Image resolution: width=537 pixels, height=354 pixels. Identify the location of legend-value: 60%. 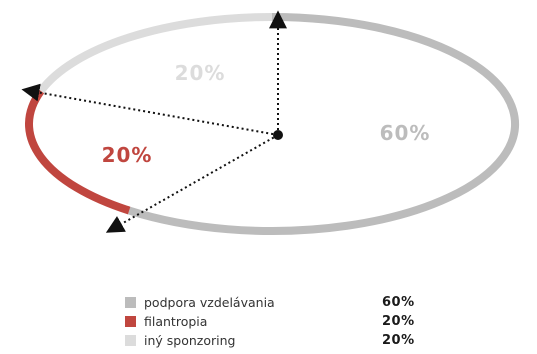
(398, 302).